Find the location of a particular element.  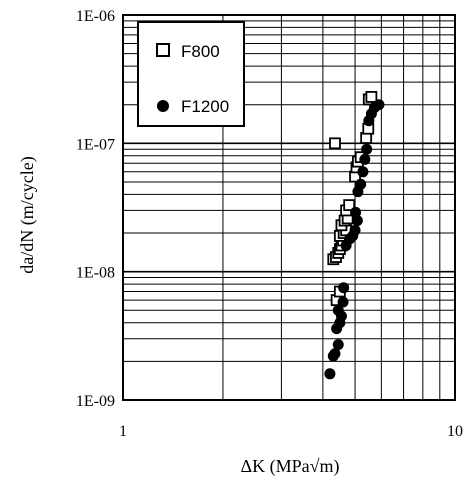

y-tick-labels: 1E-09 1E-08 1E-07 1E-06 is located at coordinates (95, 209).